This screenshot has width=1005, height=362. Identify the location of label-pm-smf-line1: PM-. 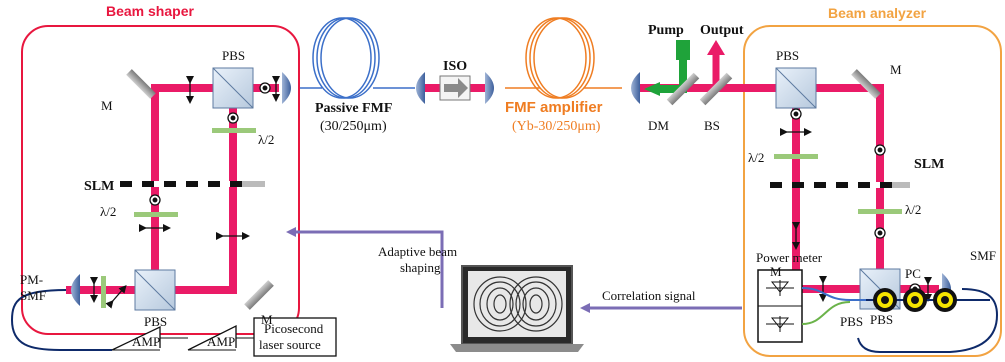
(31, 279).